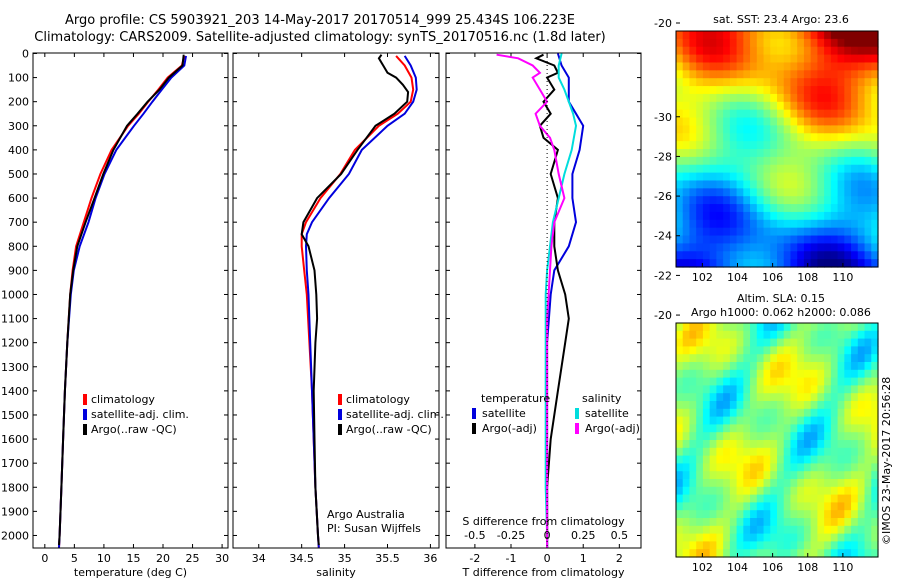  What do you see at coordinates (663, 236) in the screenshot?
I see `map-y-tick-label: -24` at bounding box center [663, 236].